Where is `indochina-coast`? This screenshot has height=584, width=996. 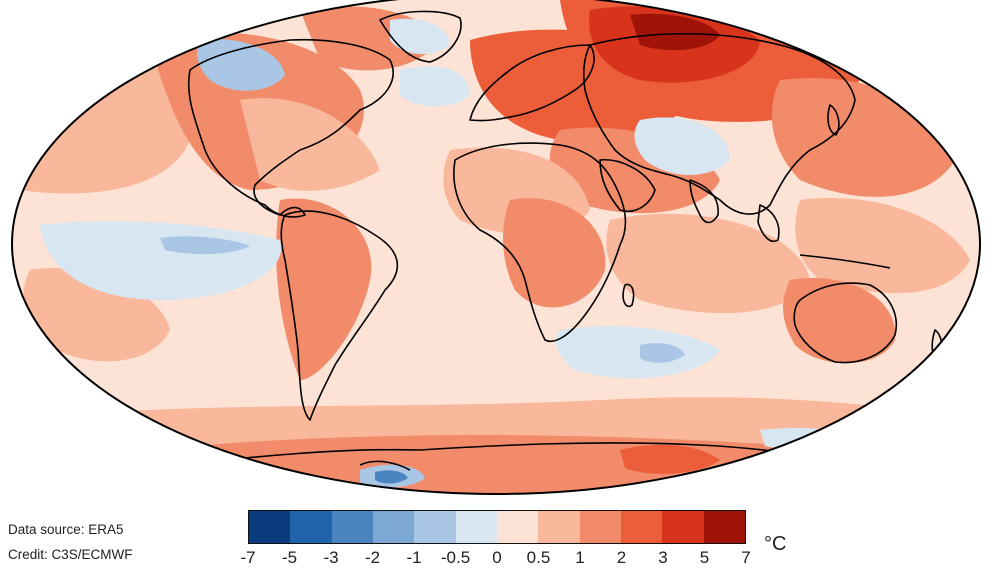
indochina-coast is located at coordinates (768, 223).